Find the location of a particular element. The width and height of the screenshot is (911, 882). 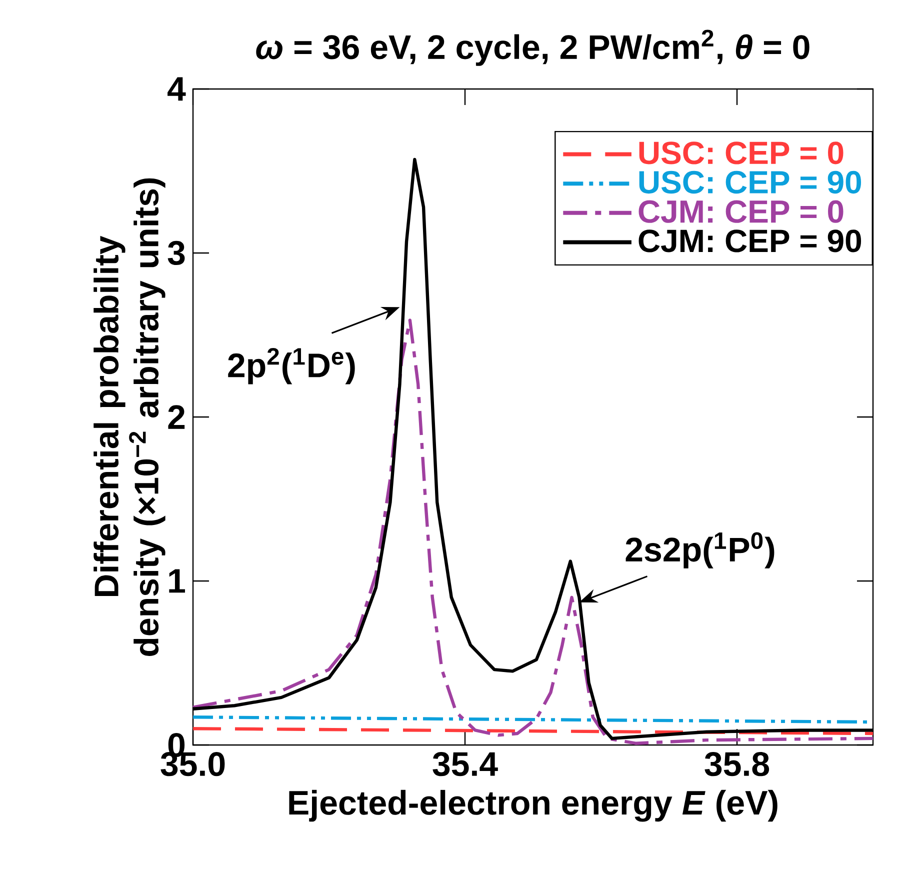

x-axis-title: Ejected-electron energy E (eV) is located at coordinates (533, 806).